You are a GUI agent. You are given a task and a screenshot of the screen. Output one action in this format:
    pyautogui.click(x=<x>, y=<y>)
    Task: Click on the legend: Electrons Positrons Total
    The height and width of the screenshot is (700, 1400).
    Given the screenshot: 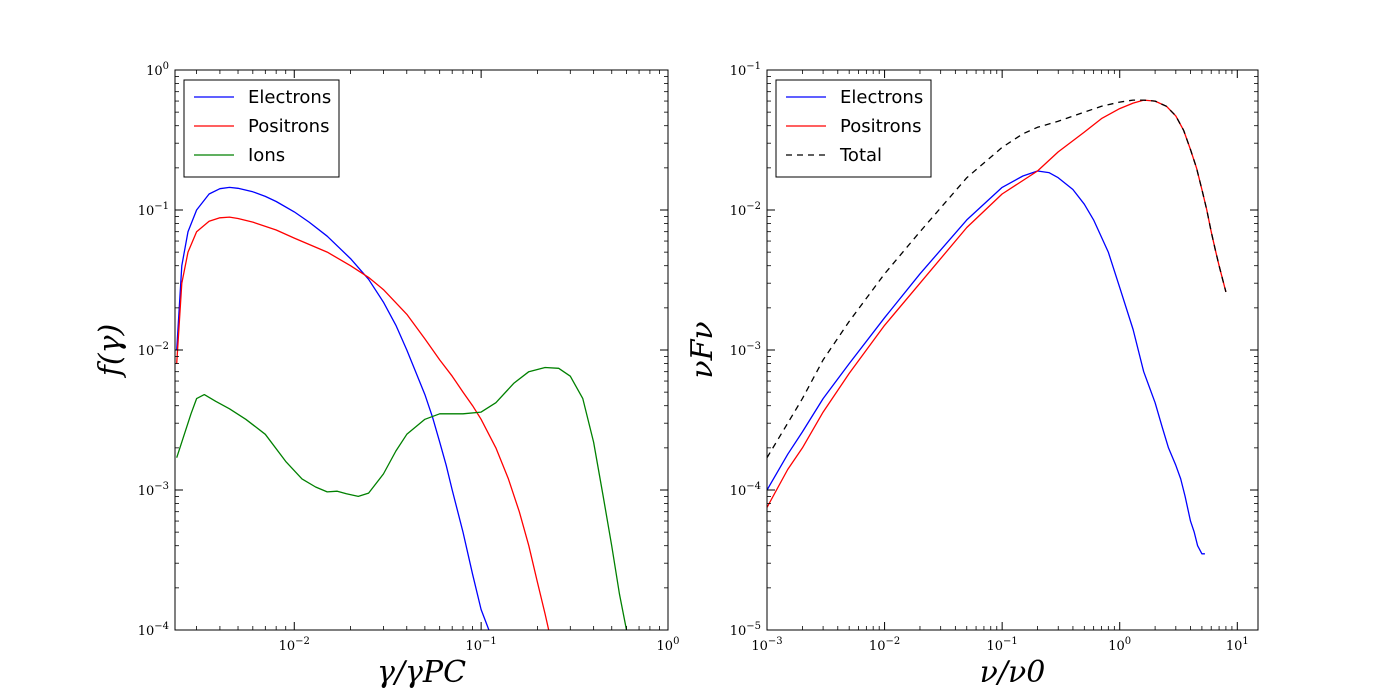 What is the action you would take?
    pyautogui.click(x=853, y=128)
    